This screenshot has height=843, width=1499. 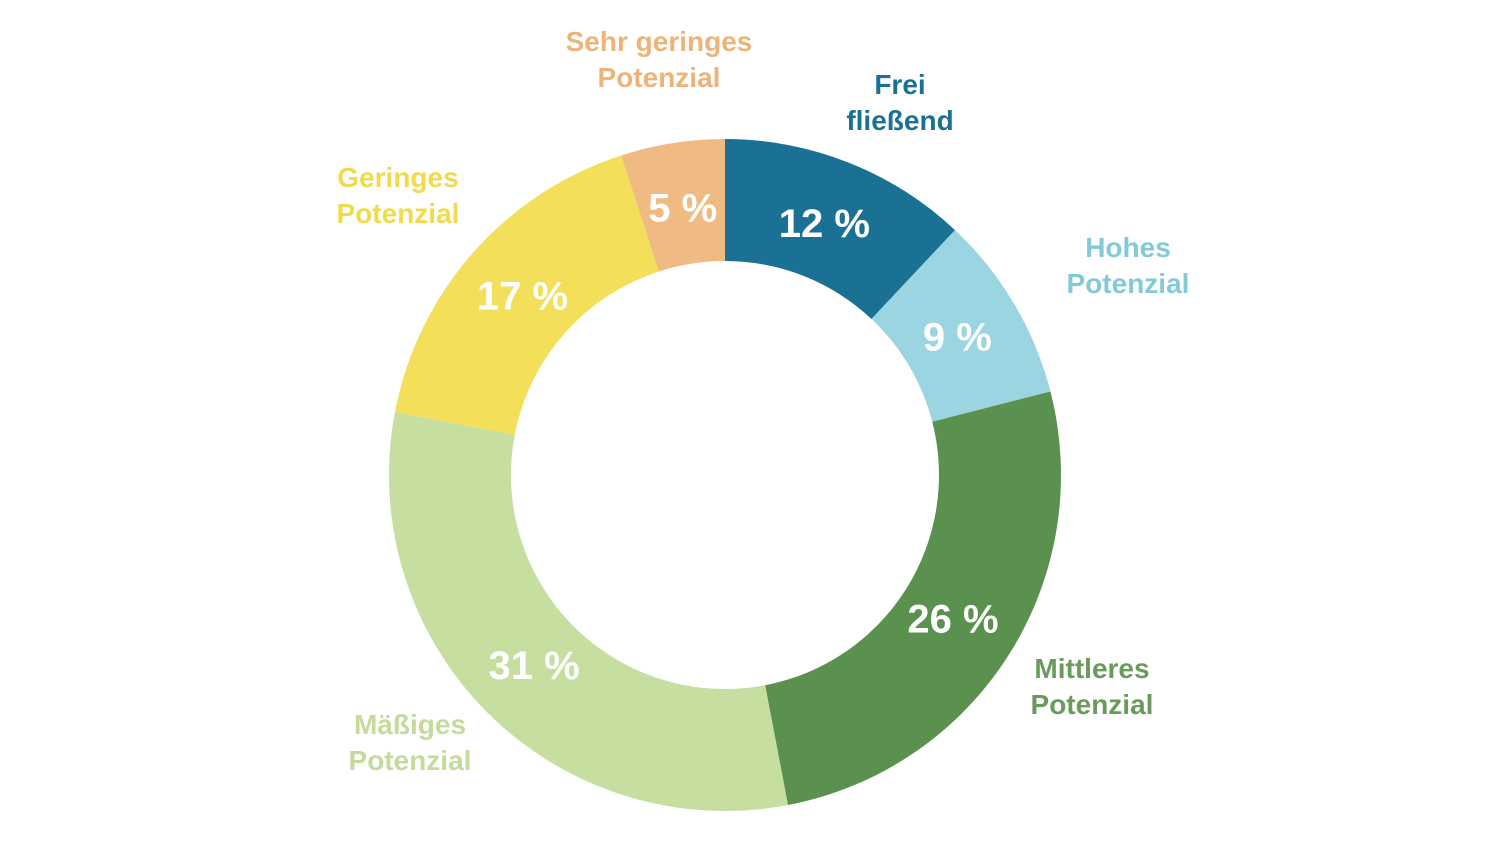 What do you see at coordinates (410, 724) in the screenshot?
I see `category-label-line: Mäßiges` at bounding box center [410, 724].